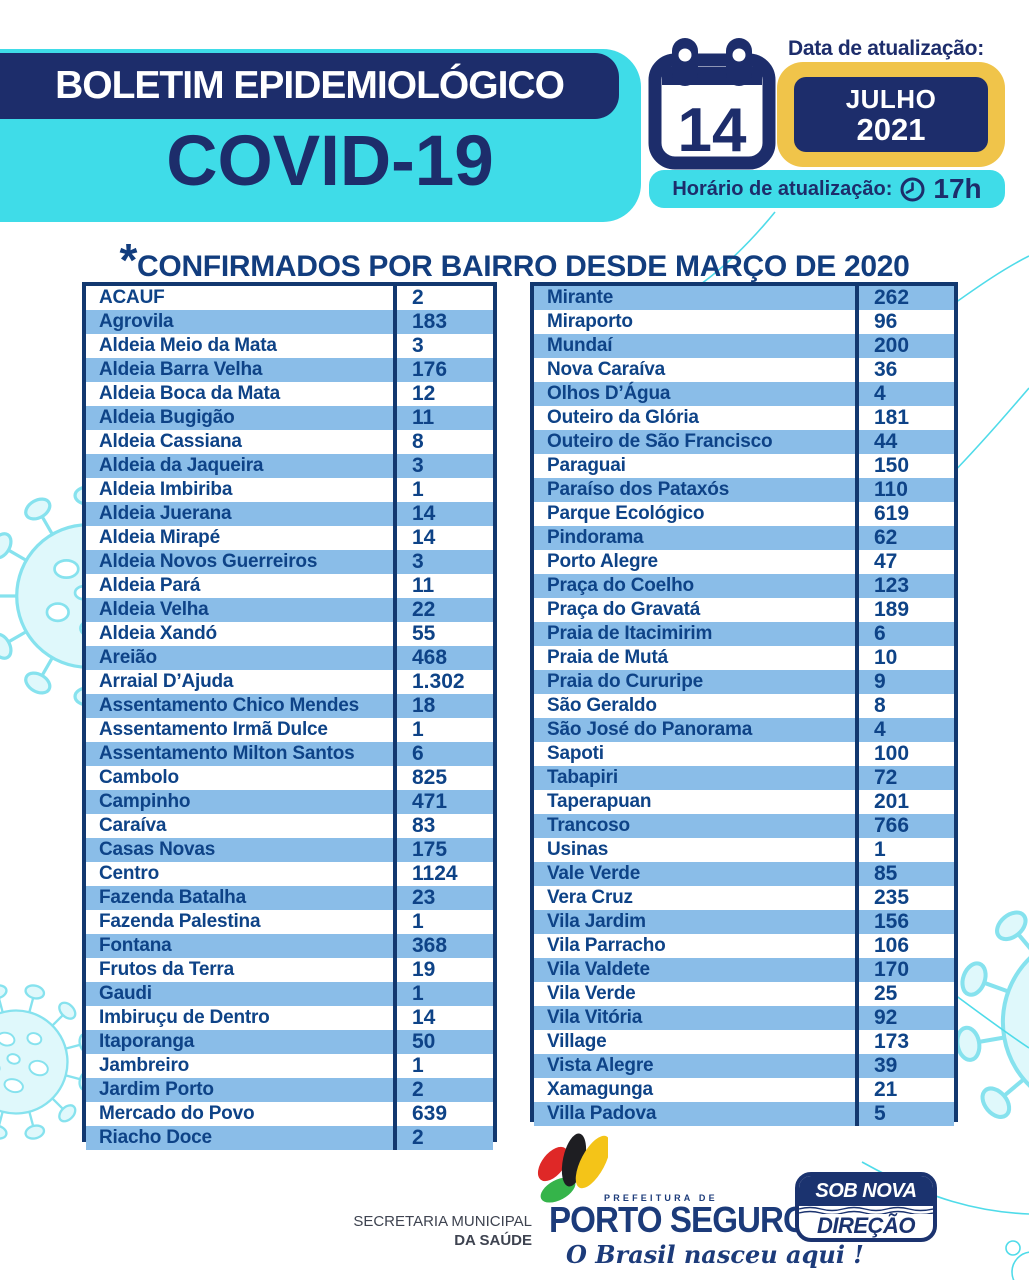 This screenshot has width=1029, height=1280. What do you see at coordinates (154, 609) in the screenshot?
I see `bairro-name: Aldeia Velha` at bounding box center [154, 609].